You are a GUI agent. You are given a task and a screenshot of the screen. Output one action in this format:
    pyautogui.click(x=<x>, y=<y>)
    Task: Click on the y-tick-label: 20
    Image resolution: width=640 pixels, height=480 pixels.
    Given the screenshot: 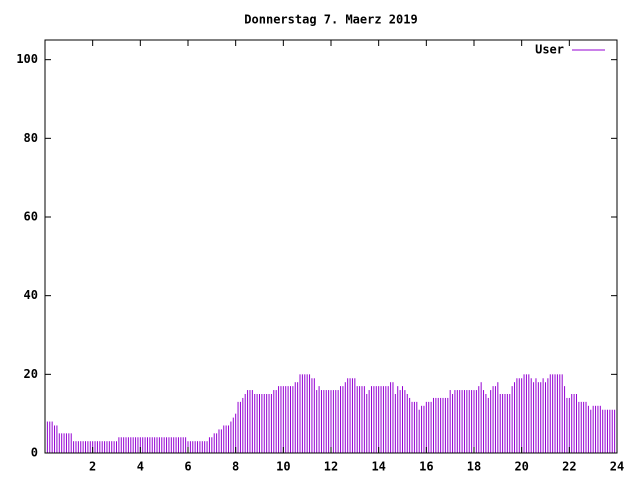 What is the action you would take?
    pyautogui.click(x=31, y=374)
    